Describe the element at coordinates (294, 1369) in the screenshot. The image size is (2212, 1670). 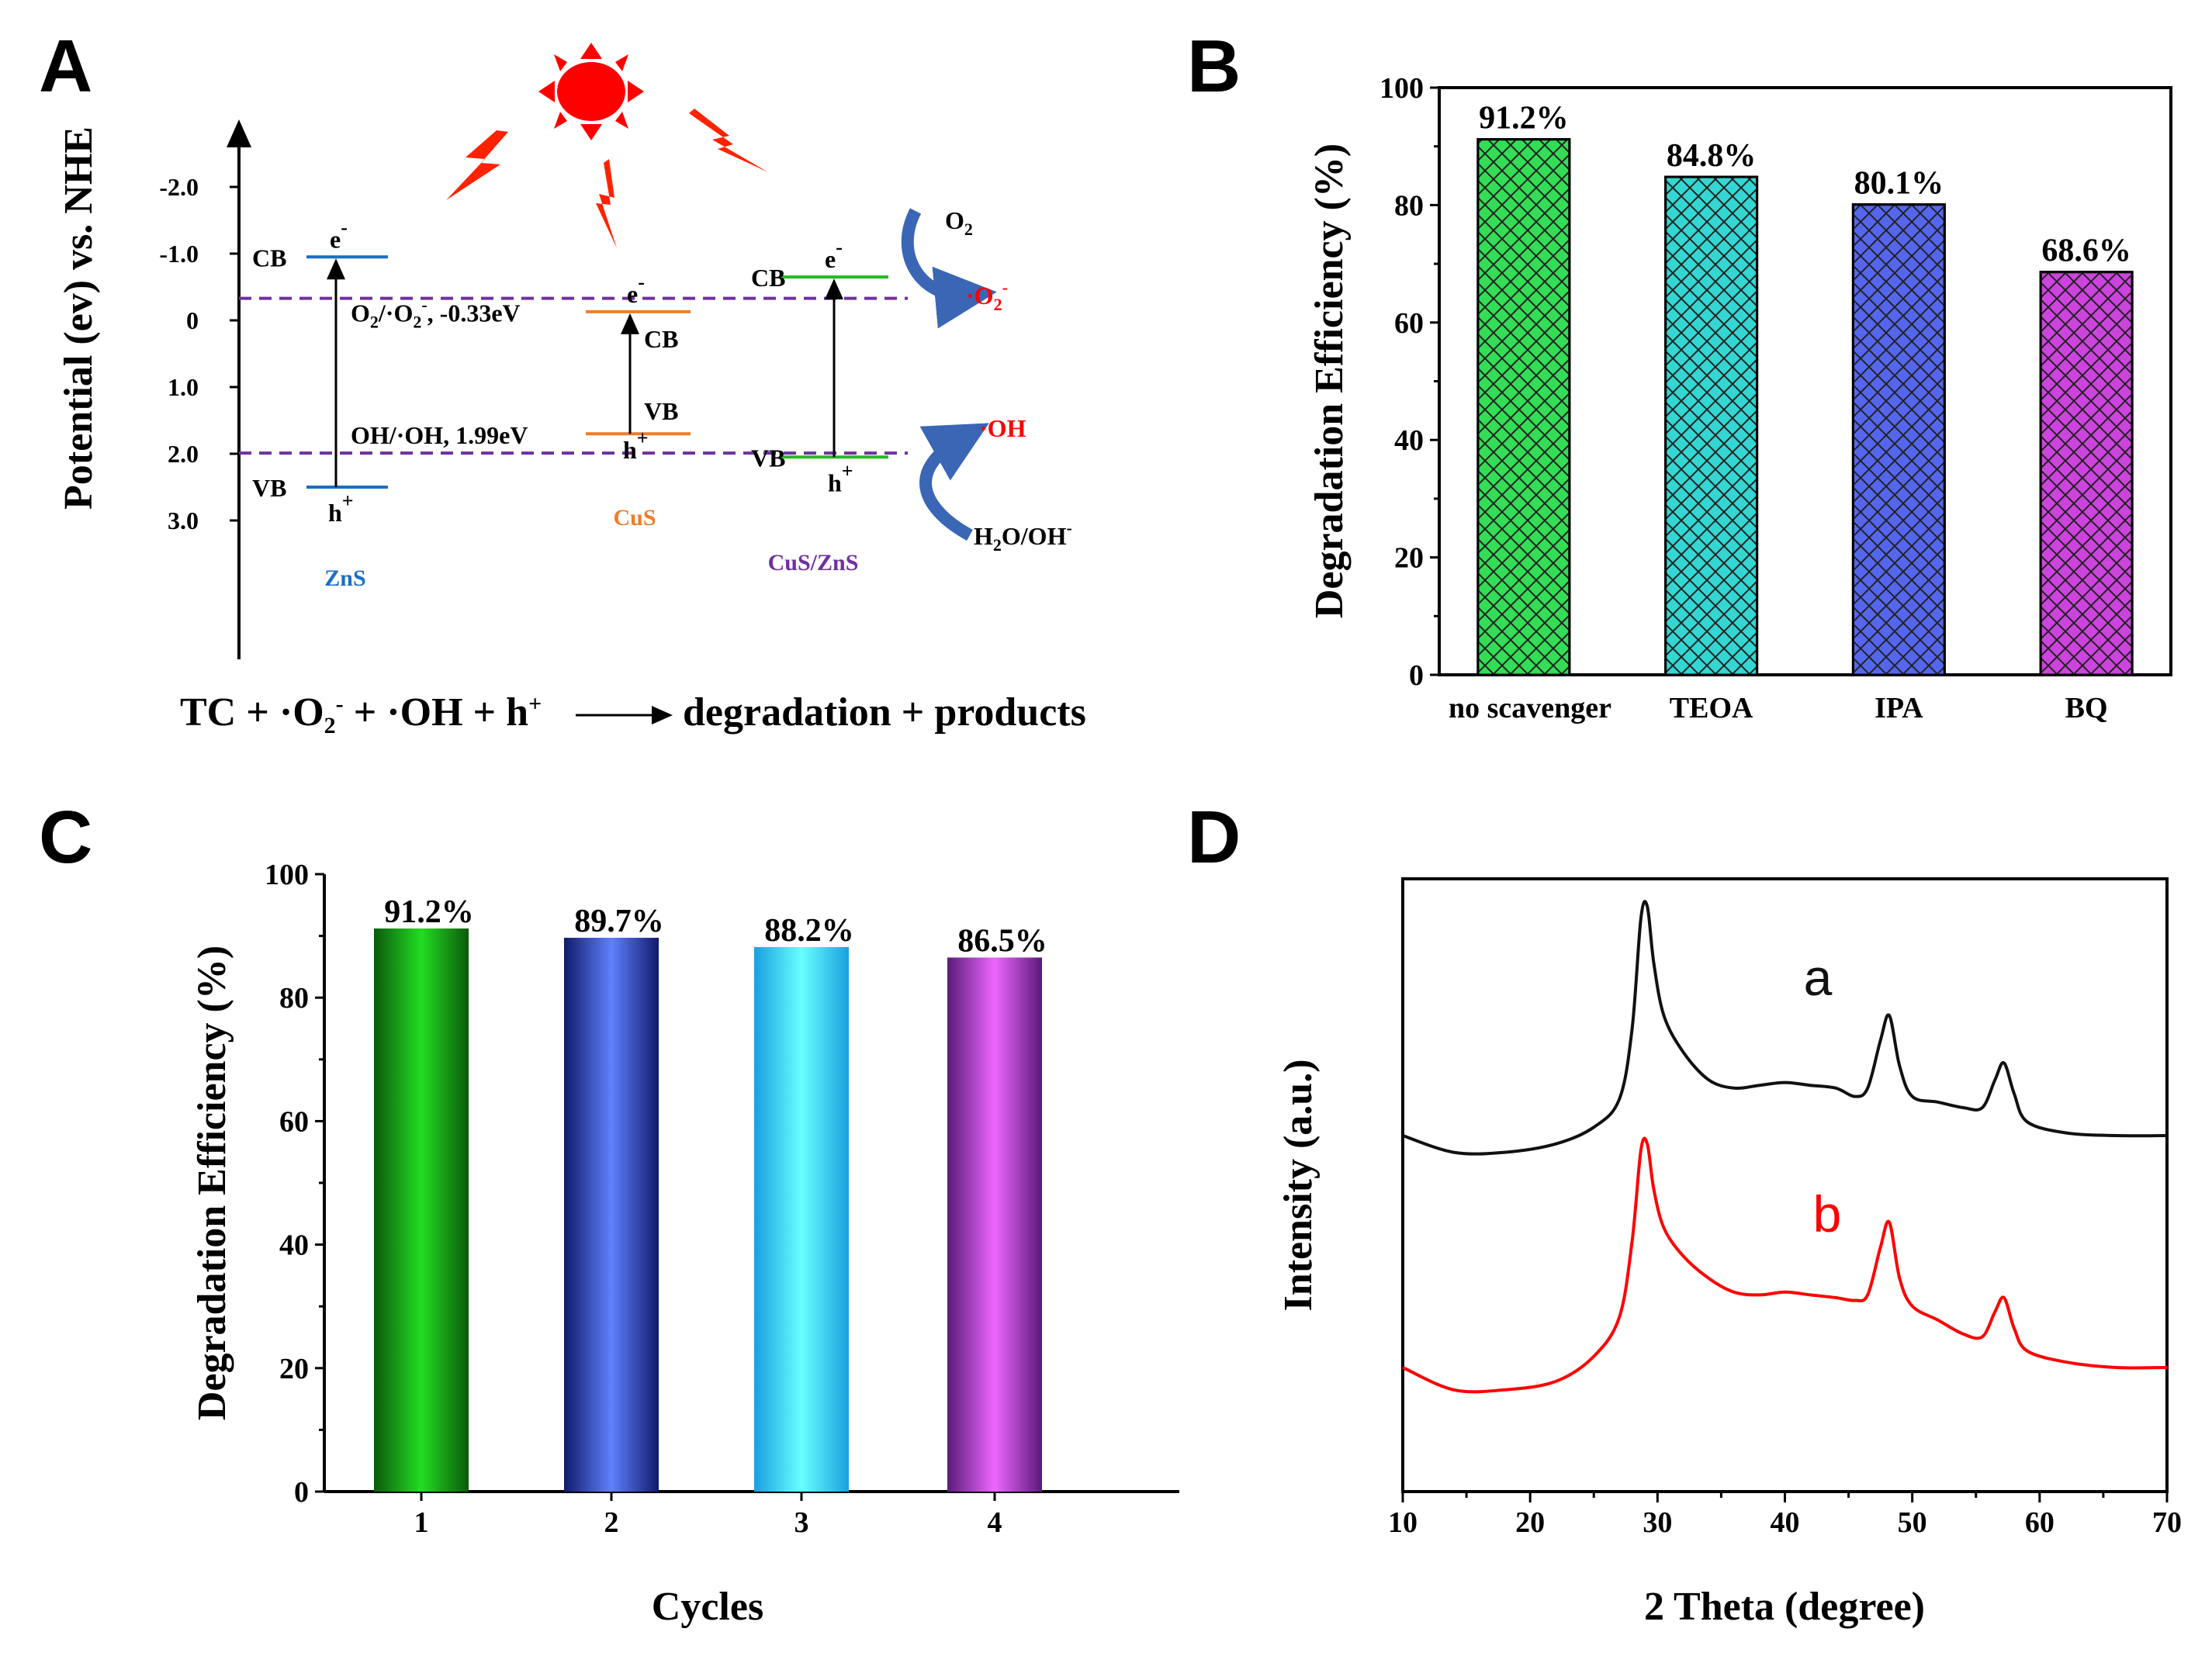
I see `tick-label-y-c: 20` at that location.